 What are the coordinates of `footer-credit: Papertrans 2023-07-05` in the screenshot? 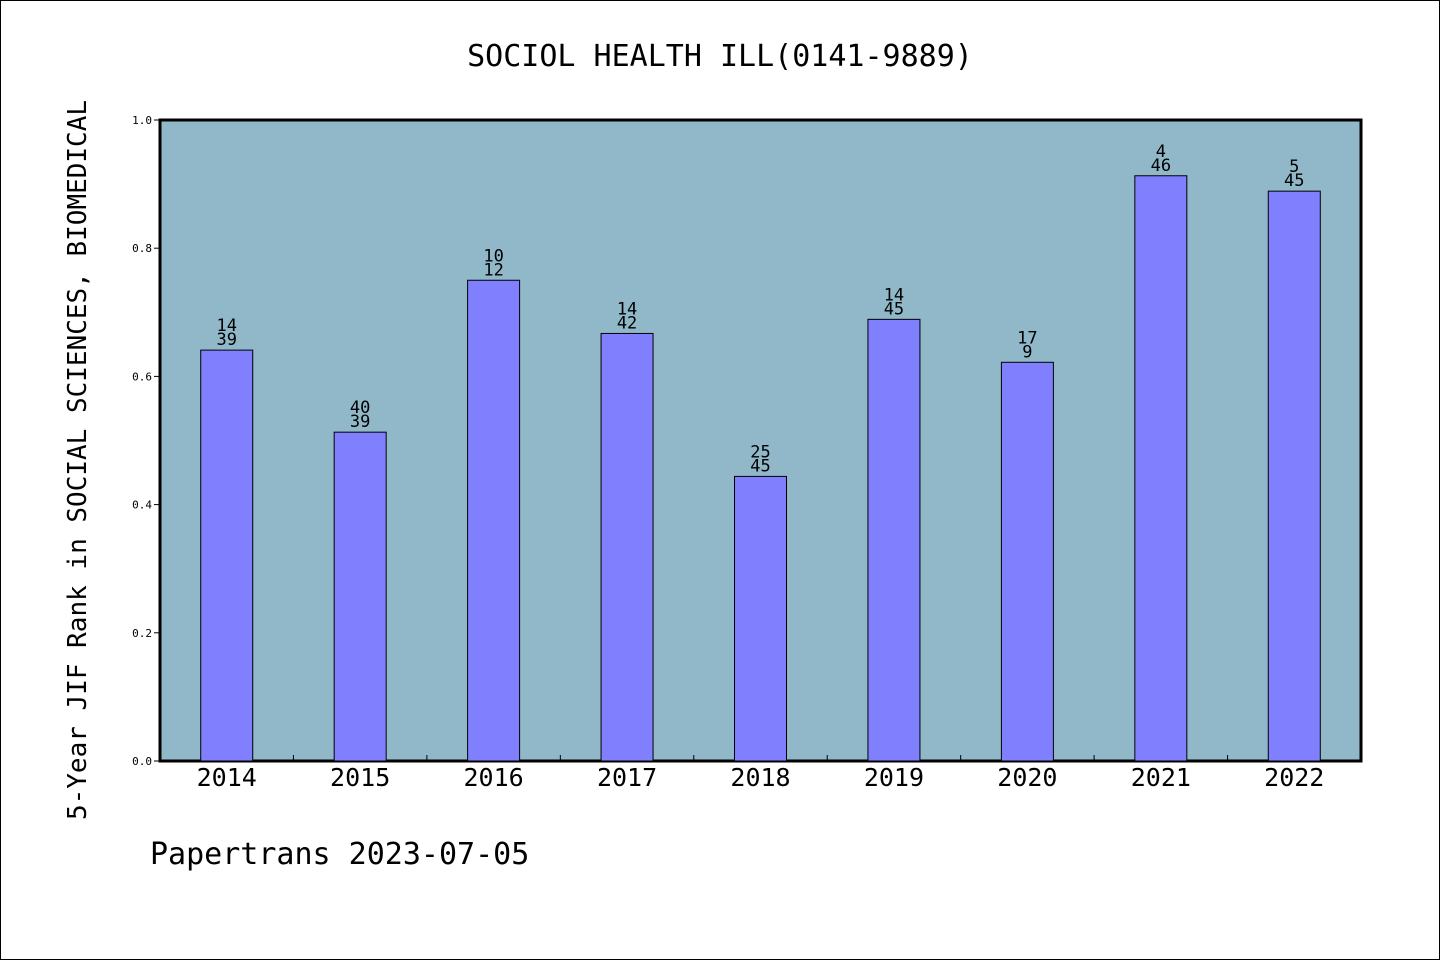 It's located at (339, 854).